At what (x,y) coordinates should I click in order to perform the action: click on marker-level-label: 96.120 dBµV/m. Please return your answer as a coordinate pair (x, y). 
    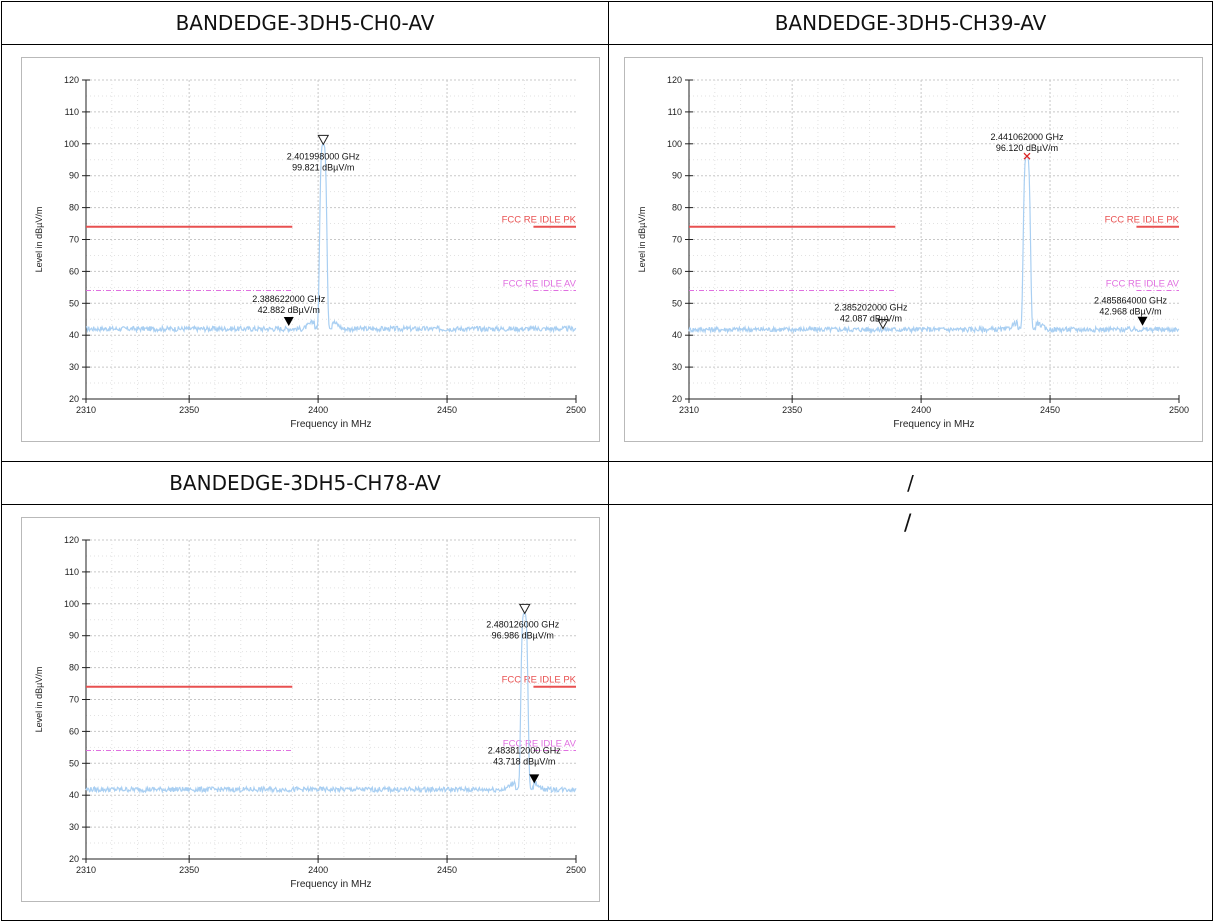
    Looking at the image, I should click on (1027, 148).